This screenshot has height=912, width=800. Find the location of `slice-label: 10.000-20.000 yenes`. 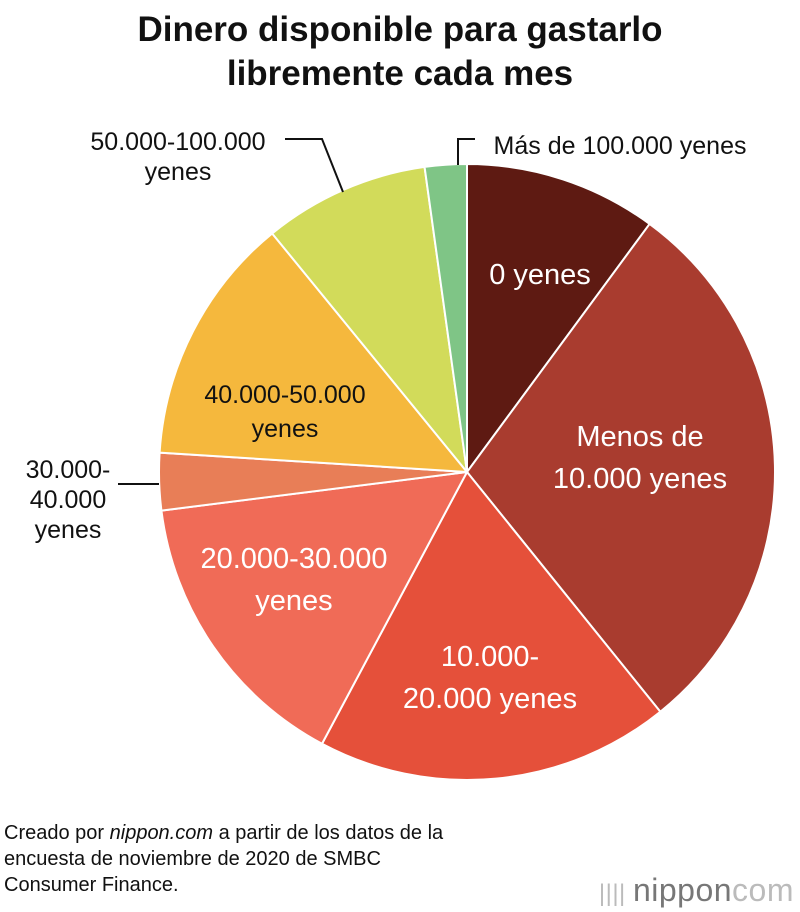

slice-label: 10.000-20.000 yenes is located at coordinates (490, 678).